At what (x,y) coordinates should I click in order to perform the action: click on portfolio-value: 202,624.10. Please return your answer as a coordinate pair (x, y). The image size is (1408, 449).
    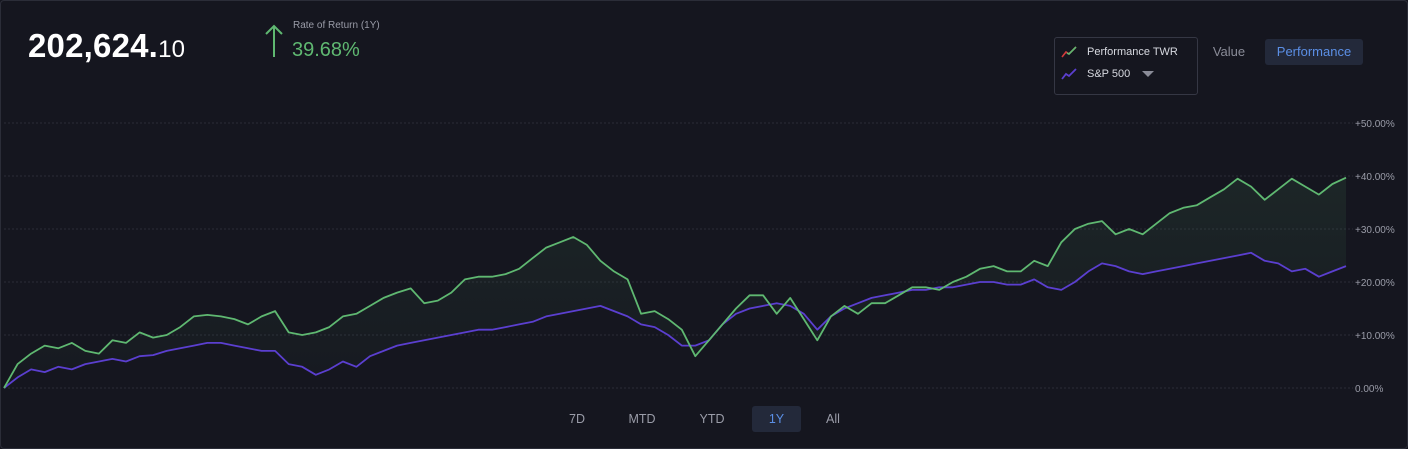
    Looking at the image, I should click on (107, 45).